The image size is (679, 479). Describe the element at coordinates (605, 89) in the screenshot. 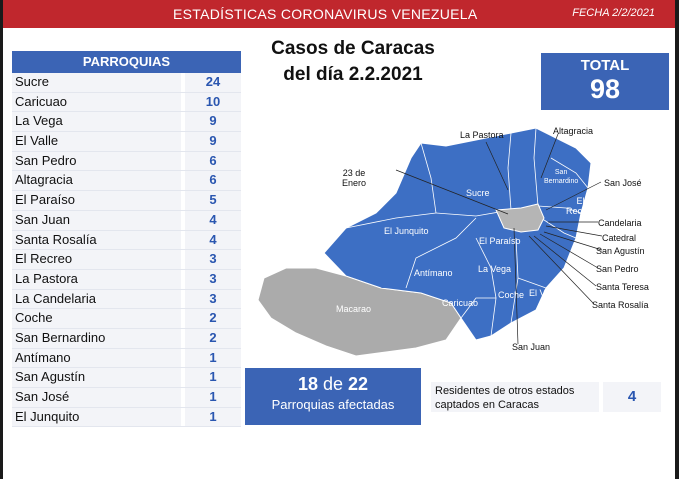

I see `total-value: 98` at that location.